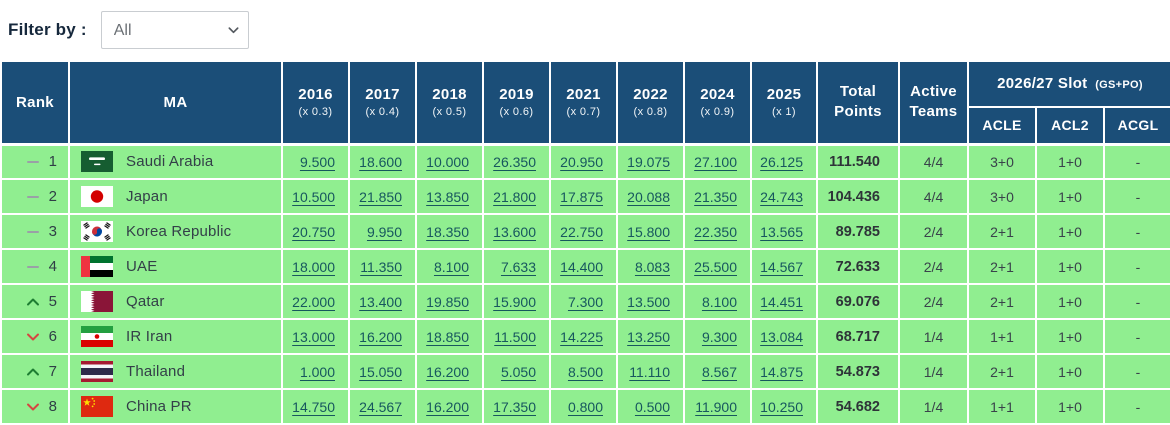 This screenshot has height=425, width=1170. I want to click on score-link: 5.050, so click(518, 371).